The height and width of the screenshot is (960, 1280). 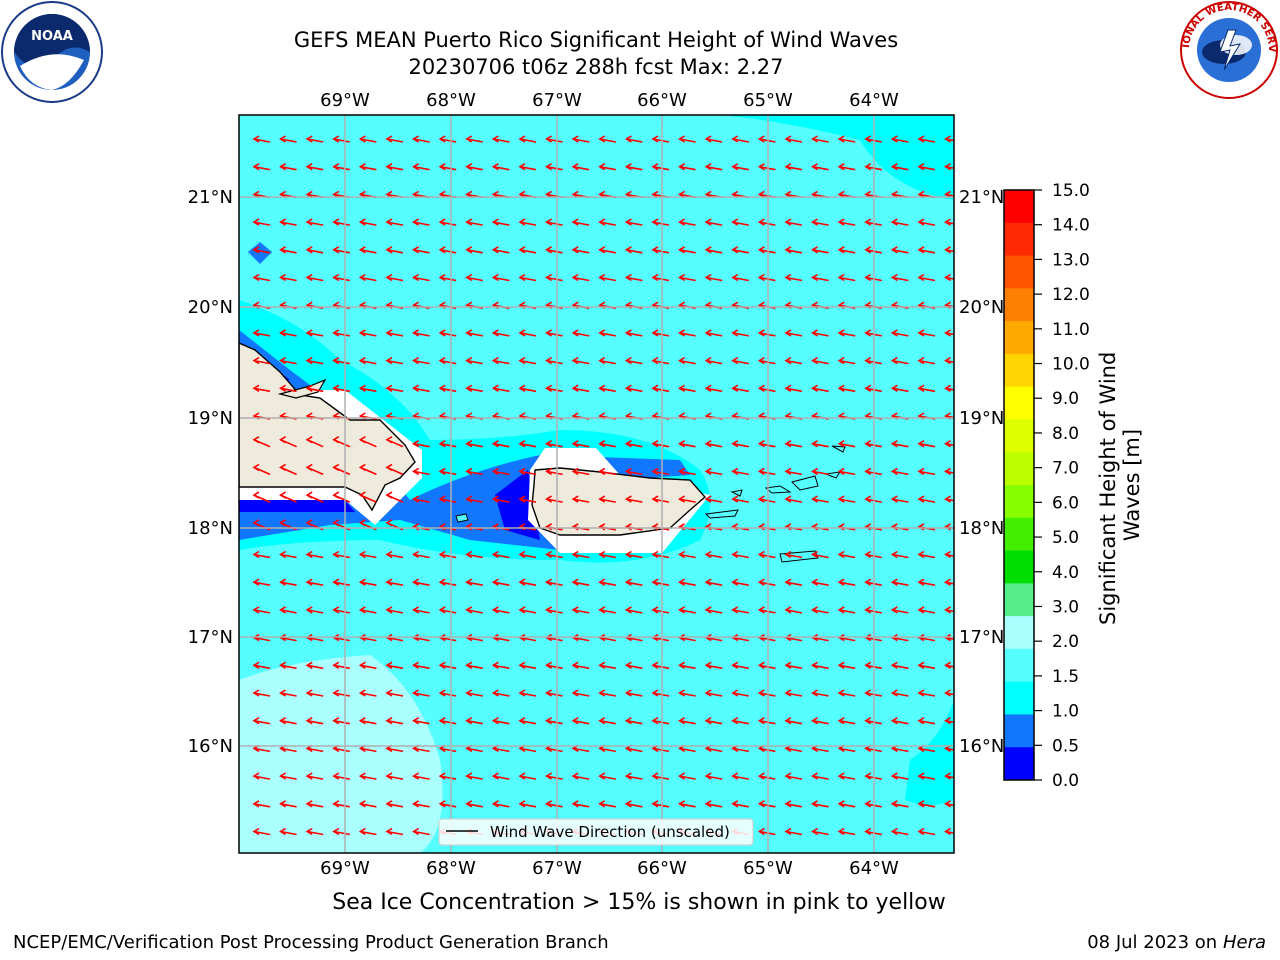 What do you see at coordinates (52, 52) in the screenshot?
I see `noaa-logo-icon: NOAA` at bounding box center [52, 52].